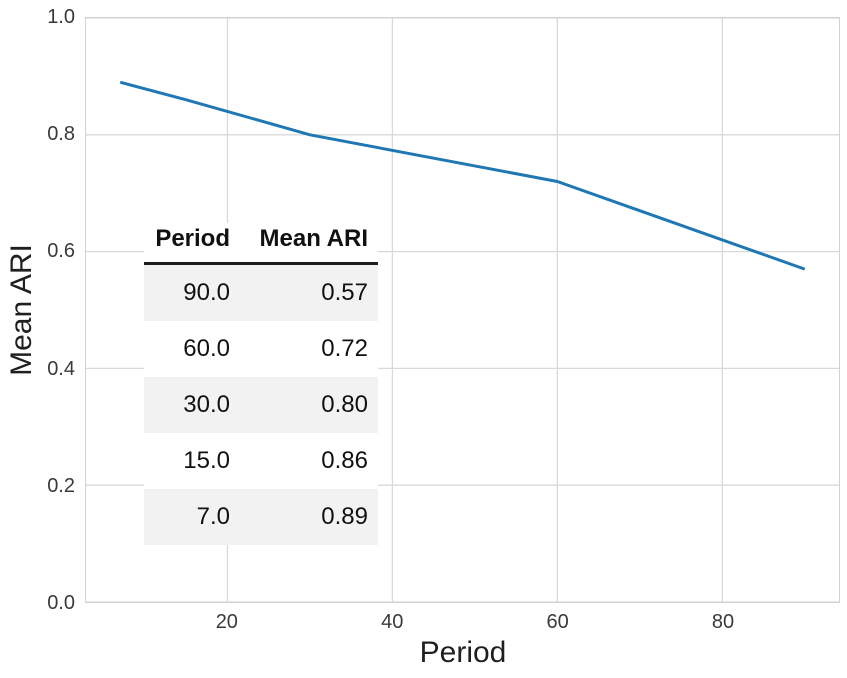 The width and height of the screenshot is (847, 678). Describe the element at coordinates (192, 405) in the screenshot. I see `cell-period: 30.0` at that location.